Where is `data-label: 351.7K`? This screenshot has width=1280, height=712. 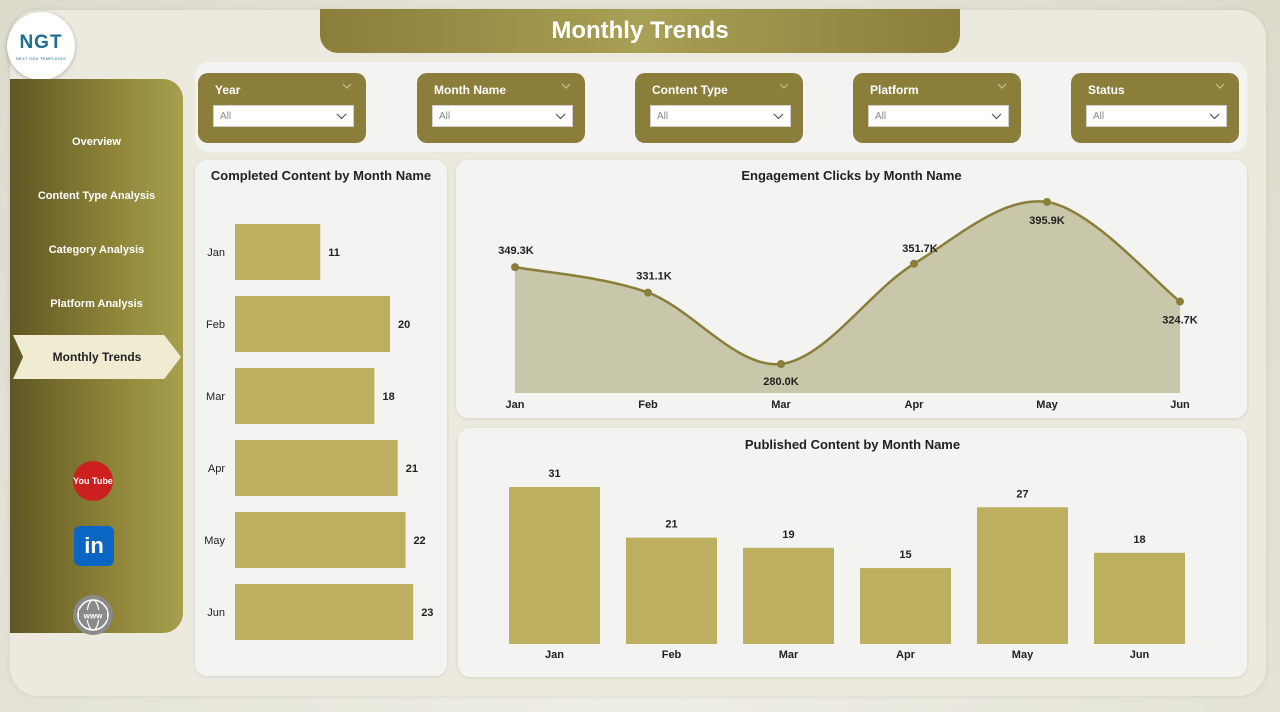
data-label: 351.7K is located at coordinates (920, 249).